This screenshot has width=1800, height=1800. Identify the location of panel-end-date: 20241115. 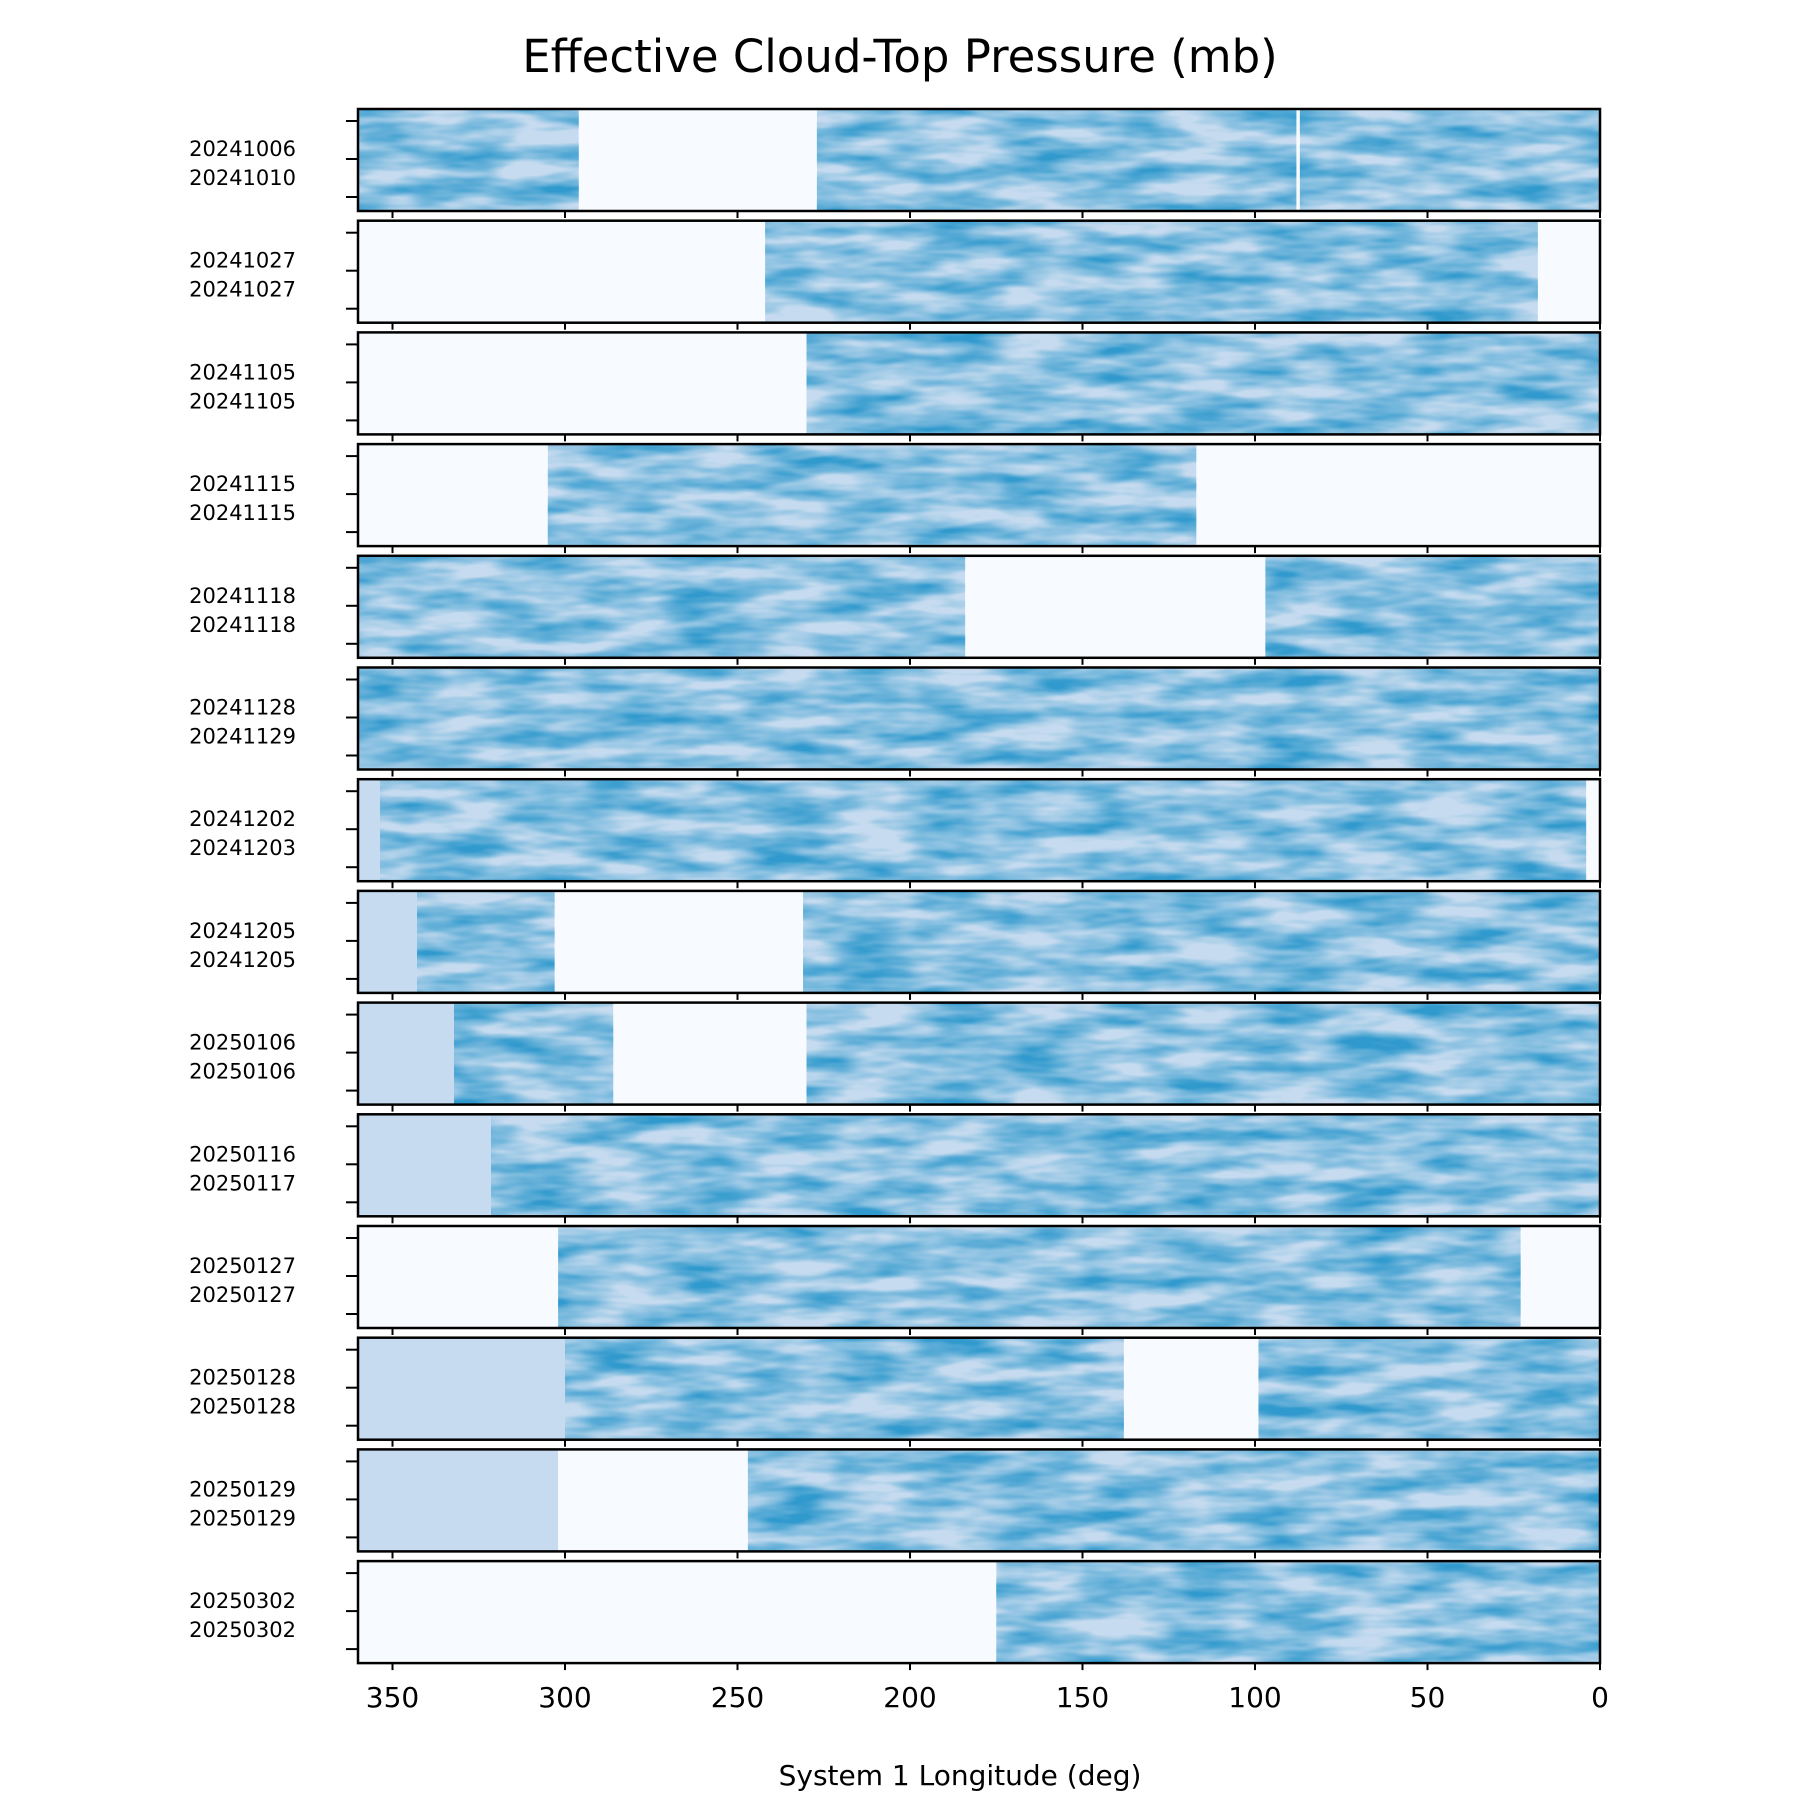
(242, 513).